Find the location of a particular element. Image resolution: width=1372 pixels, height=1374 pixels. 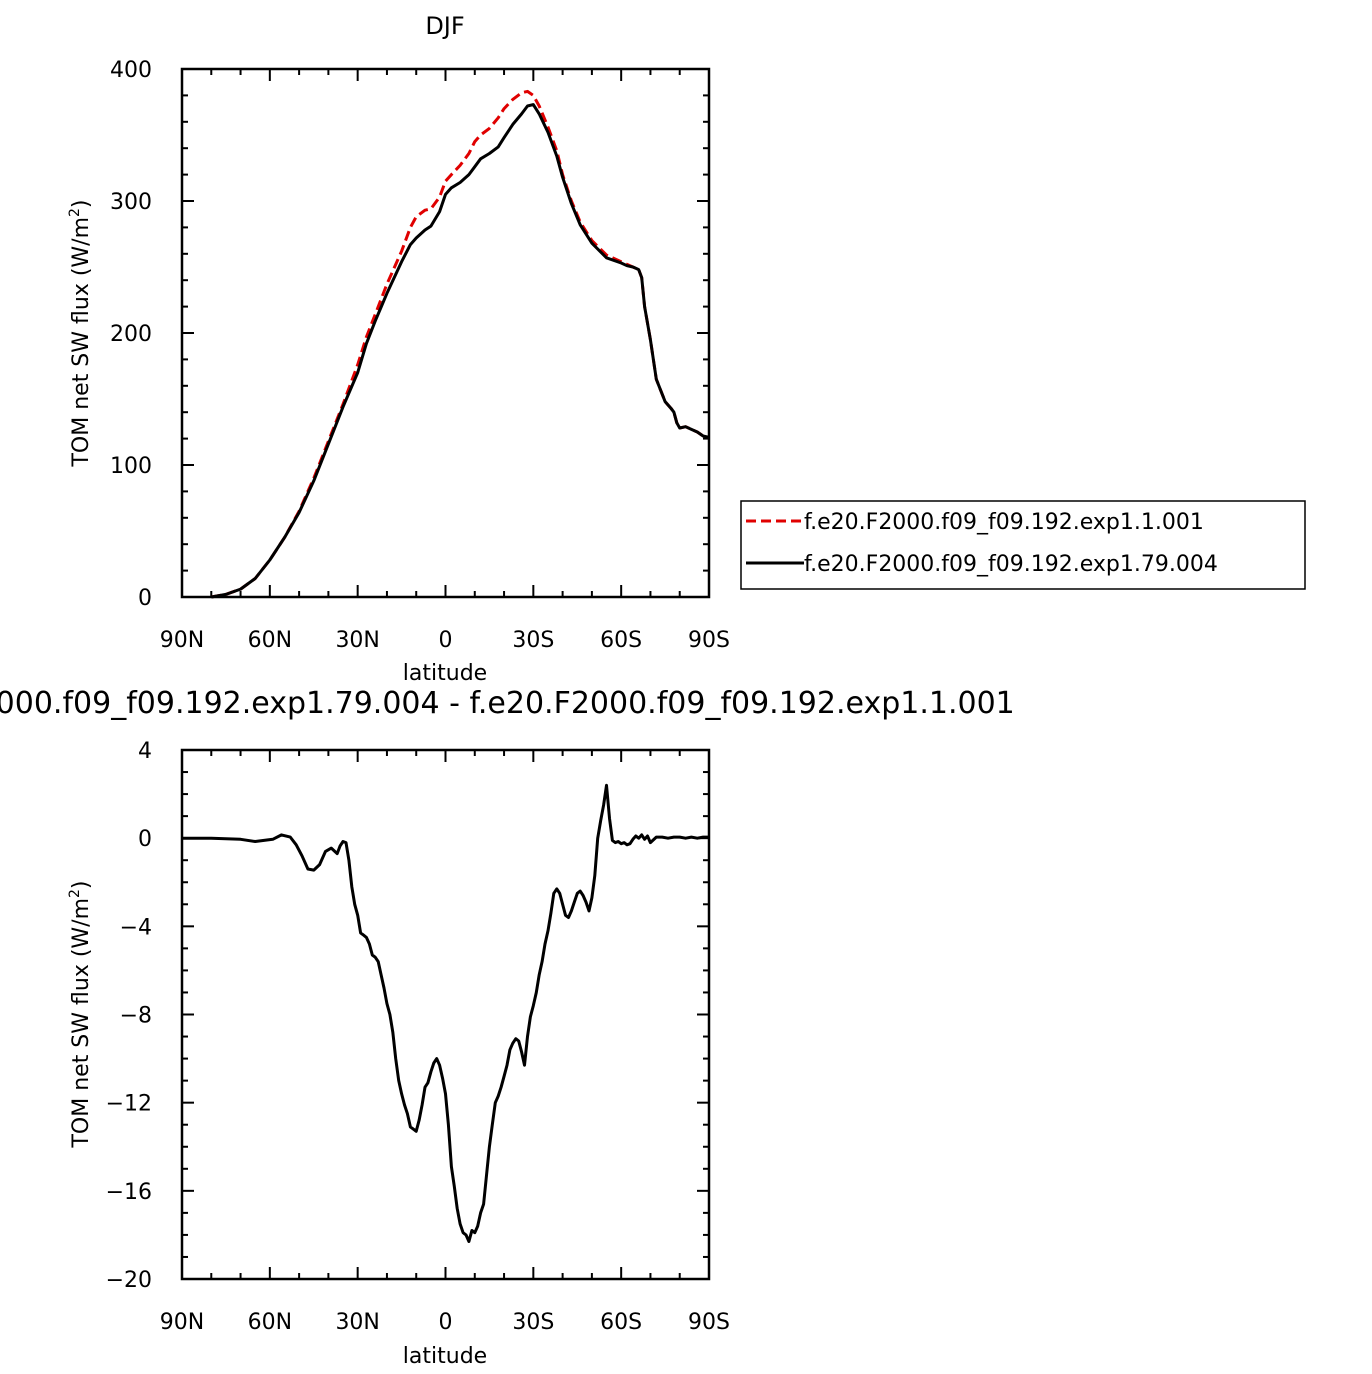

top-y-axis-label-sup: 2 is located at coordinates (75, 212).